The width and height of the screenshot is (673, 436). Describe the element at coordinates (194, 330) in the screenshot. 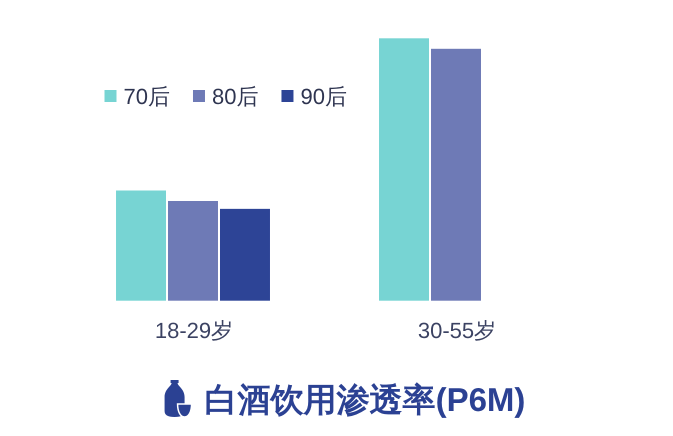

I see `x-tick-label: 18-29岁` at that location.